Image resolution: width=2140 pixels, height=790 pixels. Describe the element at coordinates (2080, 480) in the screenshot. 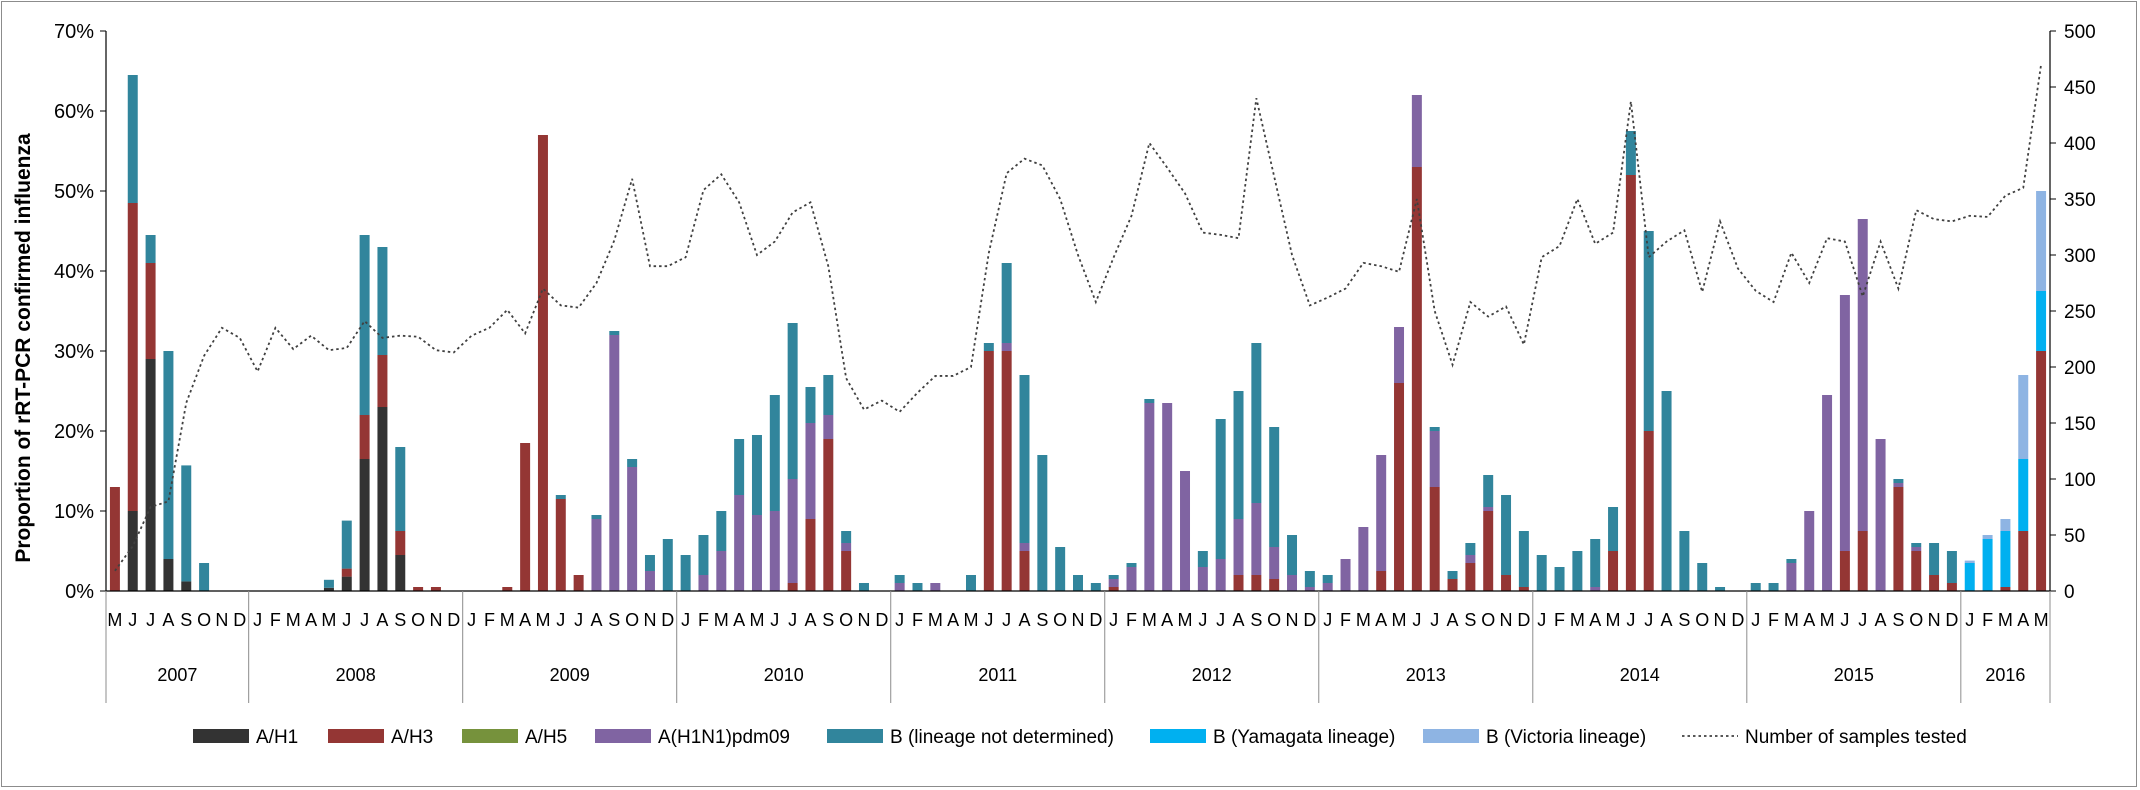

I see `y-right-tick-label: 100` at that location.